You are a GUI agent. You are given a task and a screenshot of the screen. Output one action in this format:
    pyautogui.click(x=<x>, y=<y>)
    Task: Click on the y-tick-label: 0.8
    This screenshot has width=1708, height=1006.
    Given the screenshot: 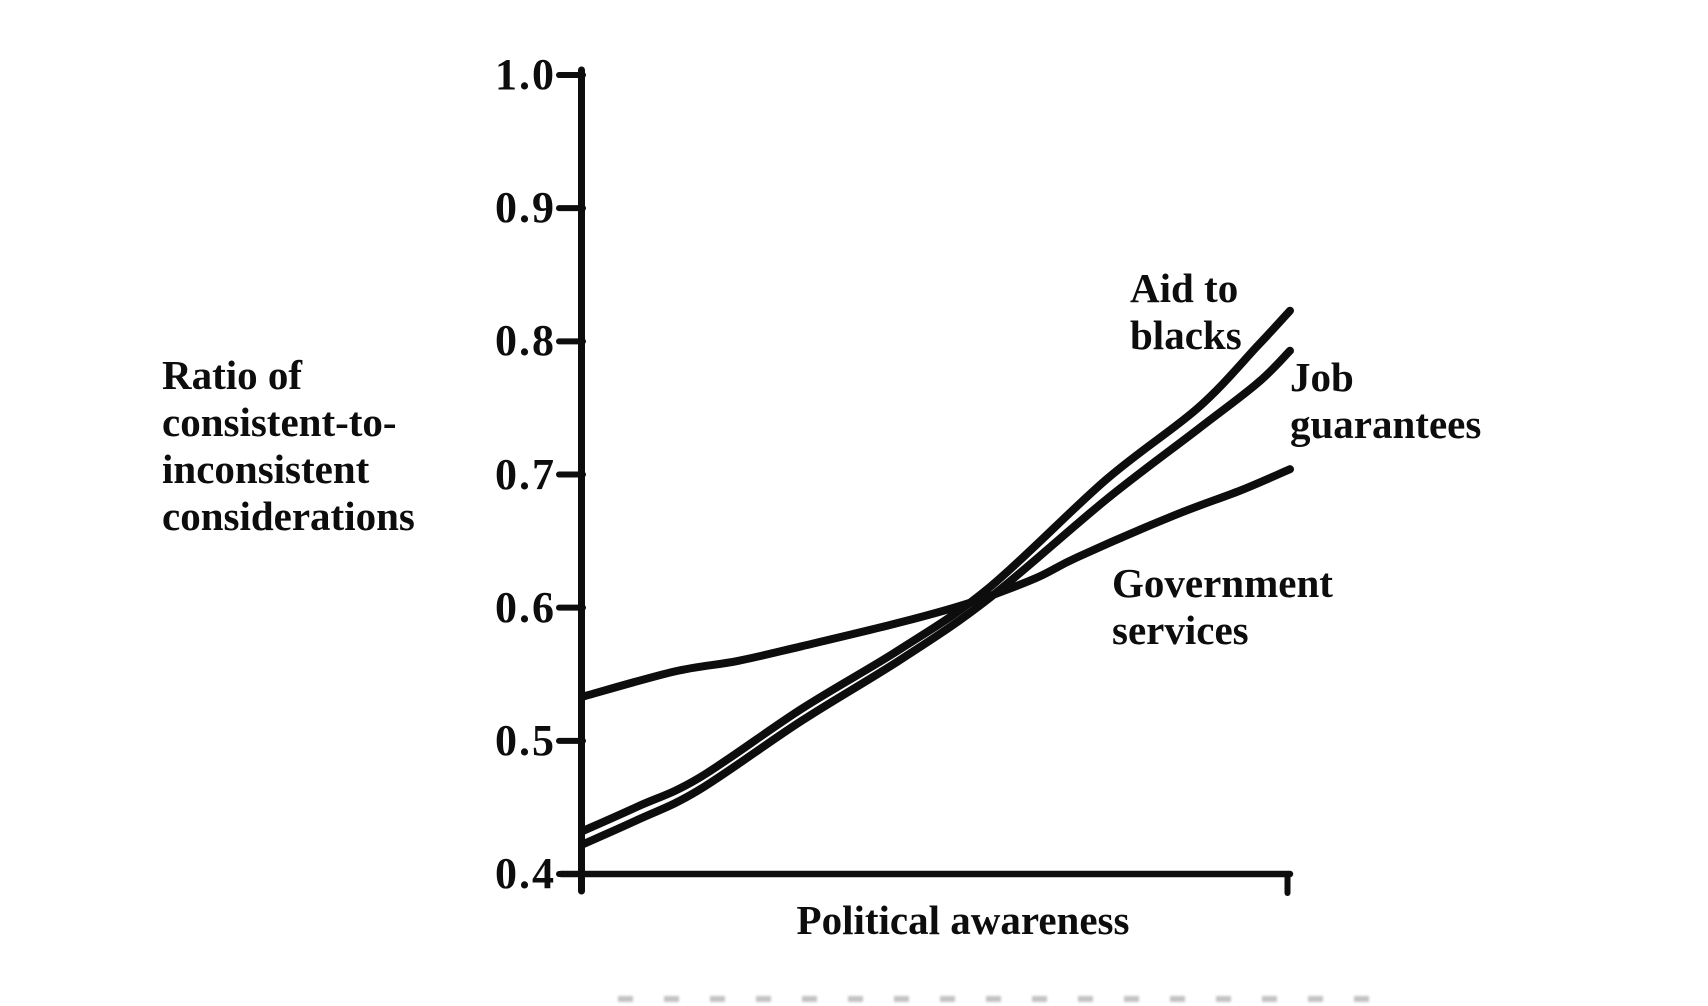 What is the action you would take?
    pyautogui.click(x=525, y=341)
    